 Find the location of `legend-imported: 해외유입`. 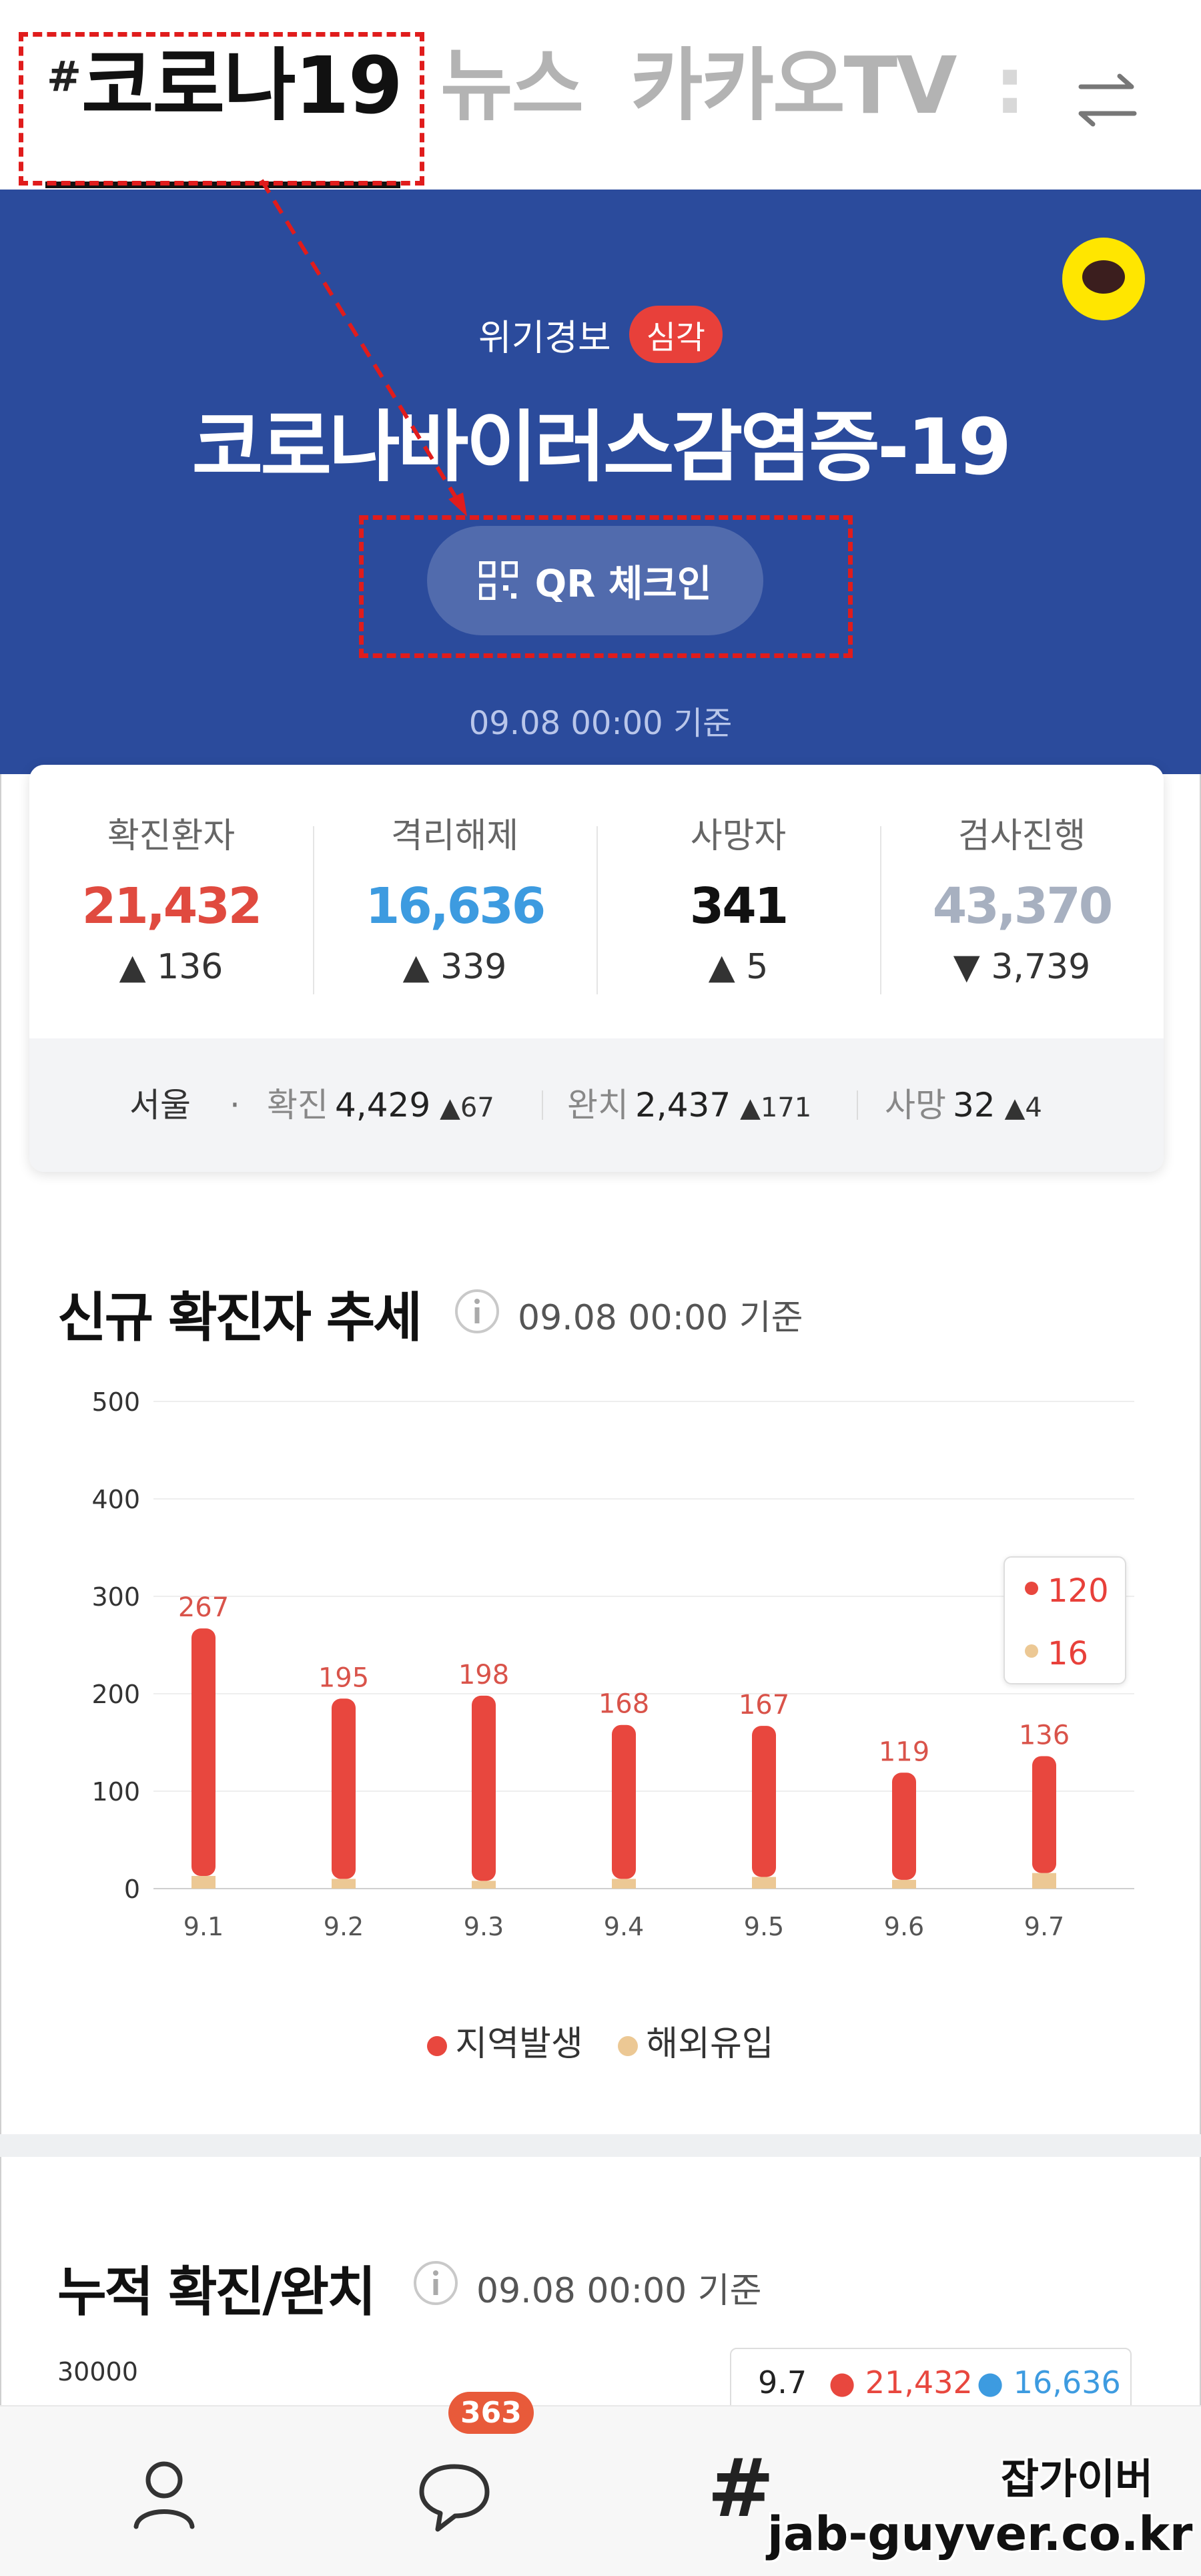

legend-imported: 해외유입 is located at coordinates (696, 2040).